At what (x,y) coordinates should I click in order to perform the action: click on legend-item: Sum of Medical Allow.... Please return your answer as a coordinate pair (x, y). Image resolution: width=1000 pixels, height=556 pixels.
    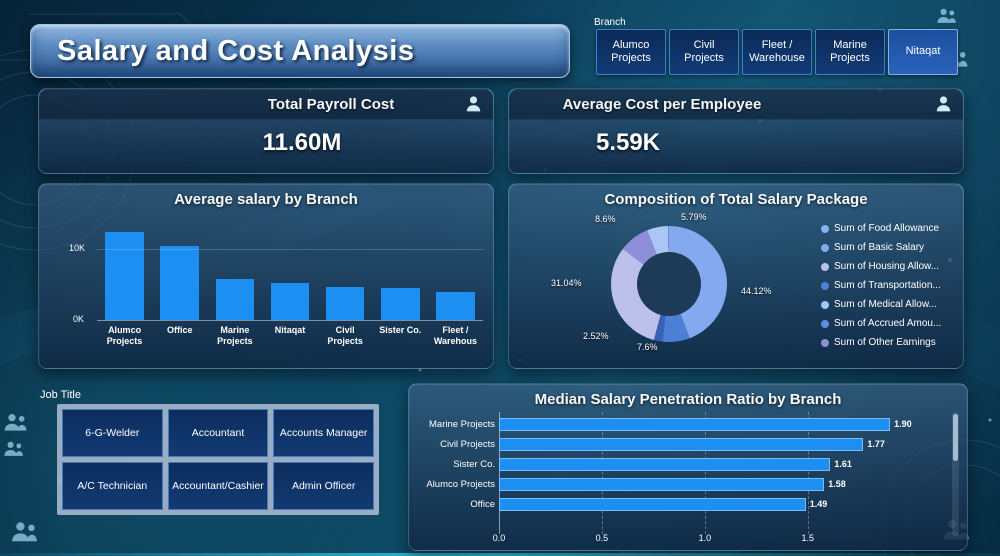
    Looking at the image, I should click on (881, 304).